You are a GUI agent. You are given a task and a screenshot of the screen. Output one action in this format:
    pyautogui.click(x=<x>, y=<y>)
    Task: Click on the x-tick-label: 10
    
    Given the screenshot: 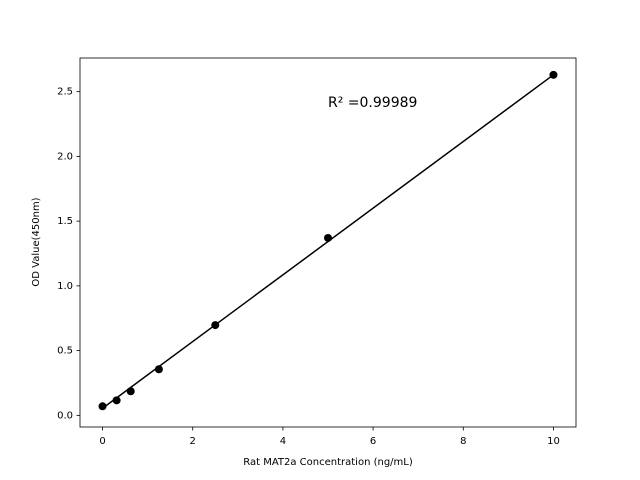 What is the action you would take?
    pyautogui.click(x=553, y=441)
    